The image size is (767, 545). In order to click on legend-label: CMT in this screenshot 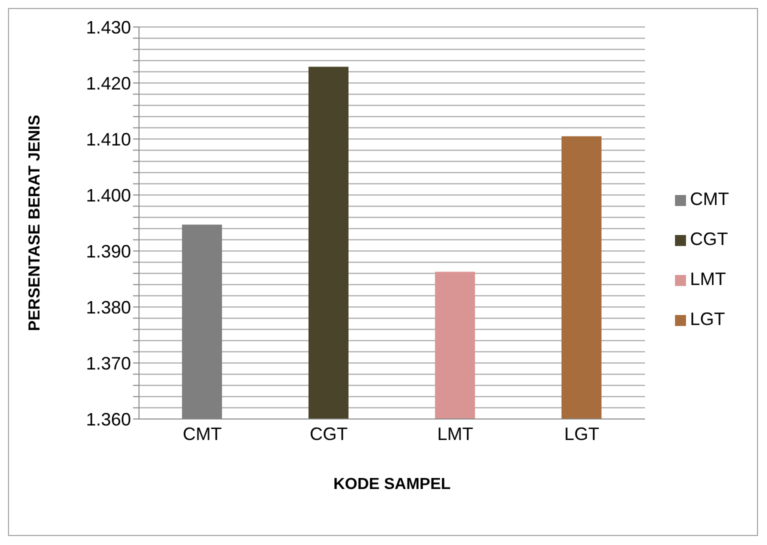, I will do `click(709, 199)`.